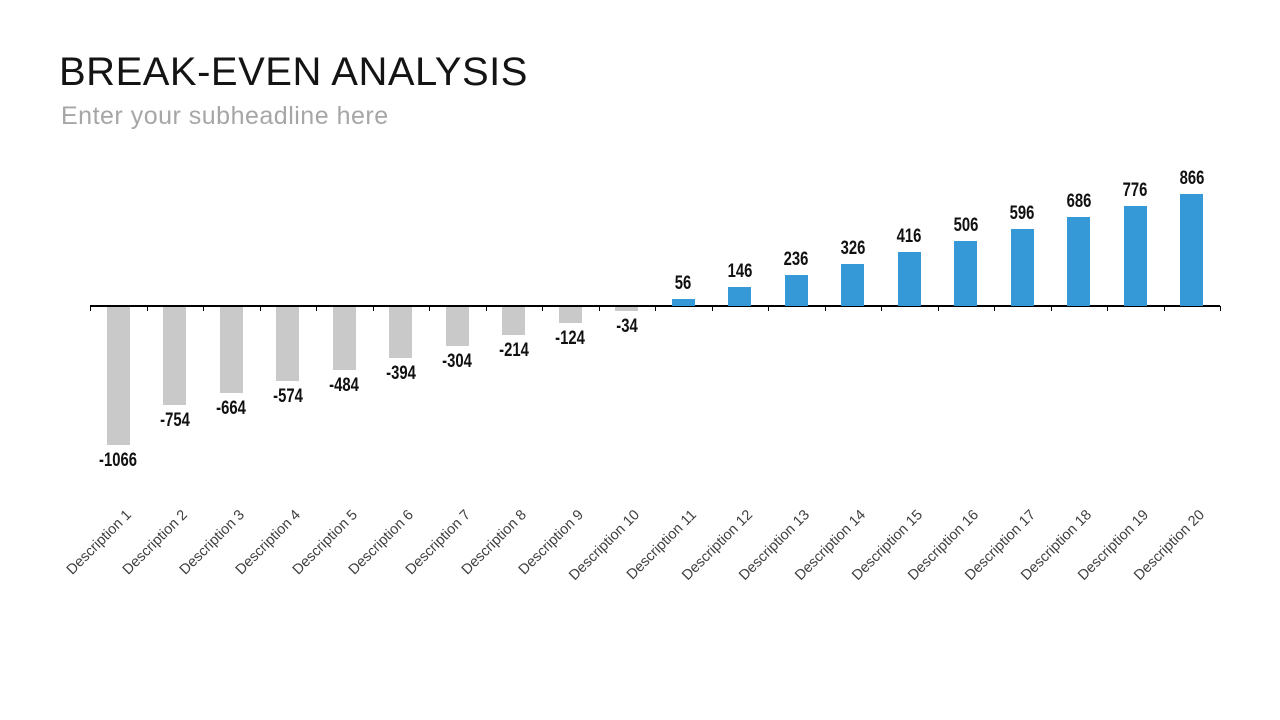  Describe the element at coordinates (1135, 190) in the screenshot. I see `bar-value-label: 776` at that location.